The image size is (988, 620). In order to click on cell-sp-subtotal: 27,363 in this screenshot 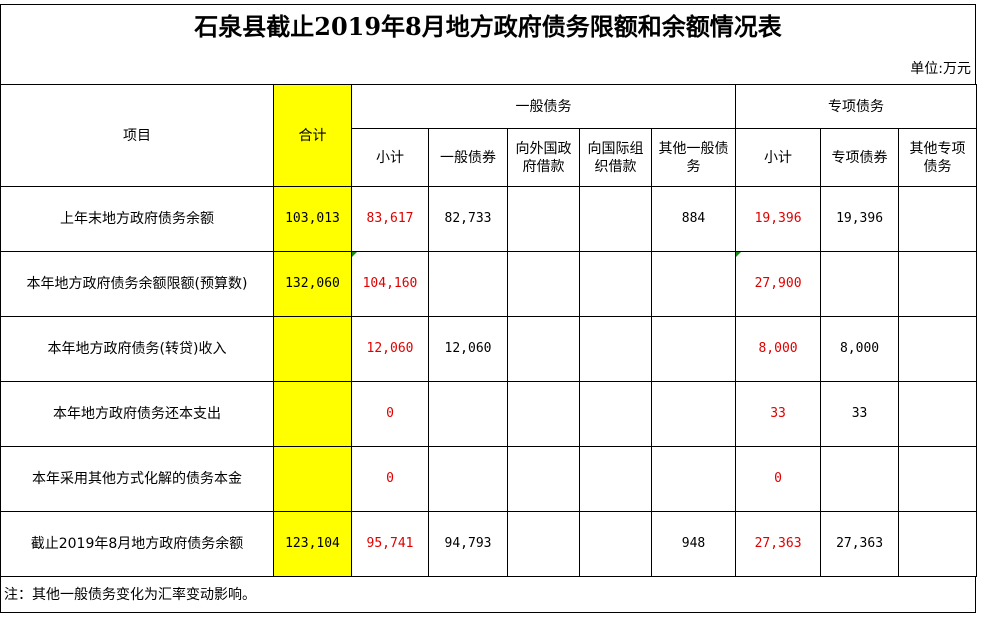, I will do `click(778, 544)`.